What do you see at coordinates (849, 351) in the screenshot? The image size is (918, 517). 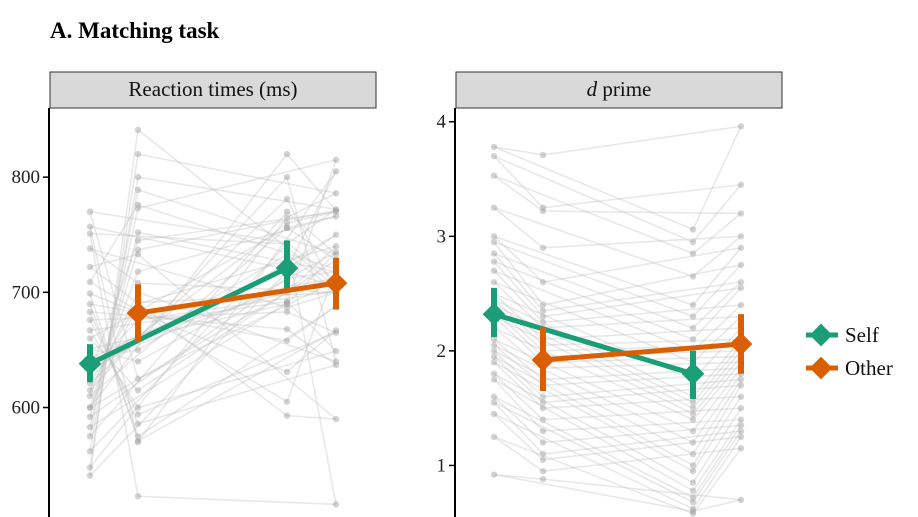 I see `legend: Self Other` at bounding box center [849, 351].